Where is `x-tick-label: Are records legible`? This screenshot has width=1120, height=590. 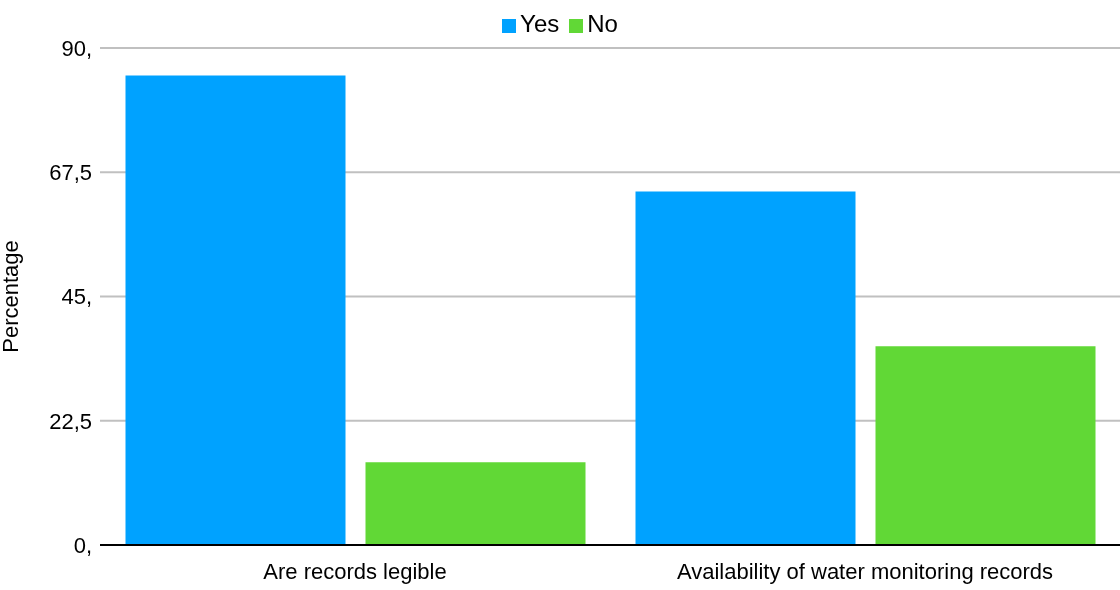 x-tick-label: Are records legible is located at coordinates (355, 571).